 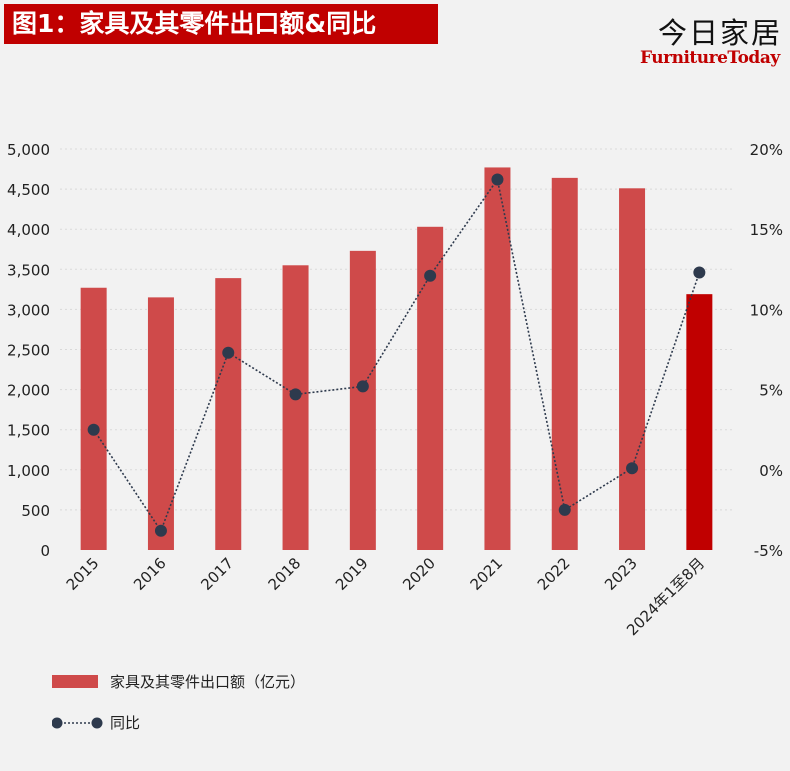 What do you see at coordinates (150, 574) in the screenshot?
I see `x-tick-label: 2016` at bounding box center [150, 574].